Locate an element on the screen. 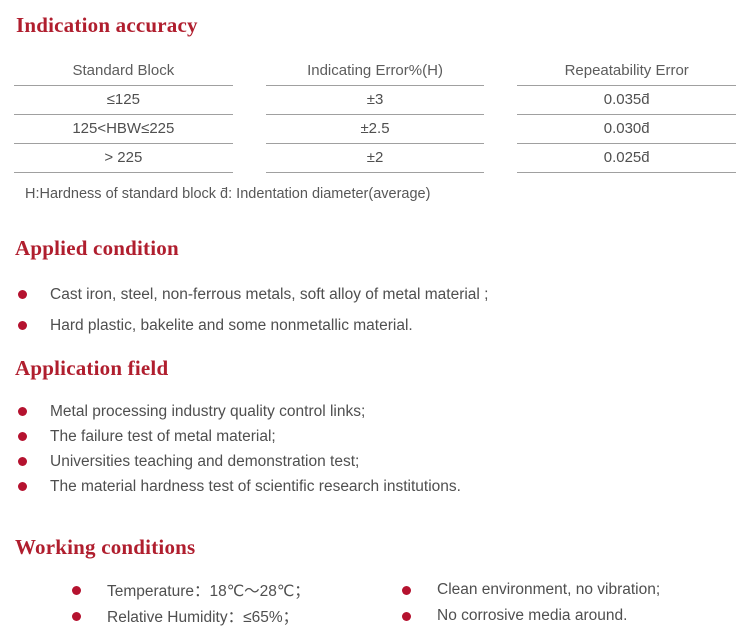 This screenshot has width=750, height=643. table-cell: > 225 is located at coordinates (123, 158).